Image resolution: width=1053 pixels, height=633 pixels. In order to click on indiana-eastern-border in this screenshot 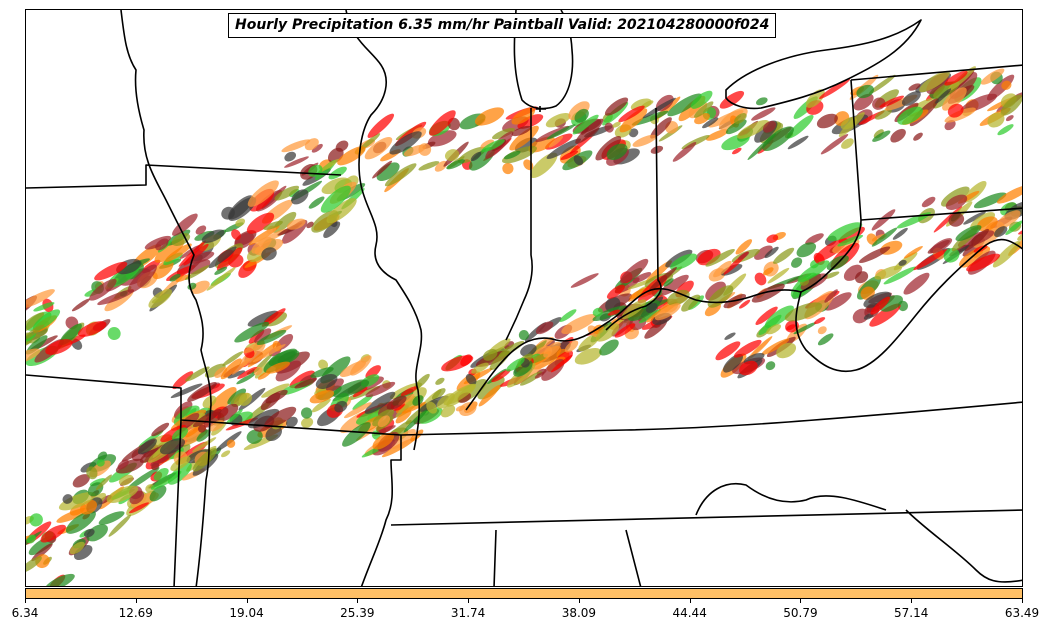, I will do `click(633, 219)`.